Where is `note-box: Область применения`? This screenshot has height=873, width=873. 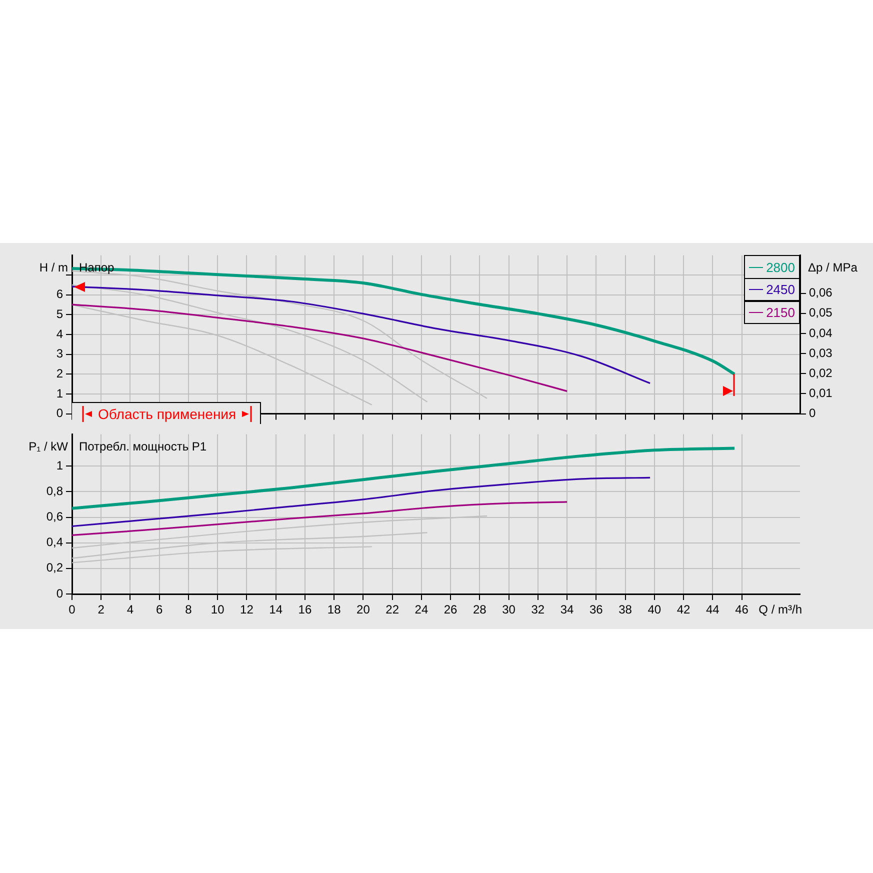 note-box: Область применения is located at coordinates (167, 413).